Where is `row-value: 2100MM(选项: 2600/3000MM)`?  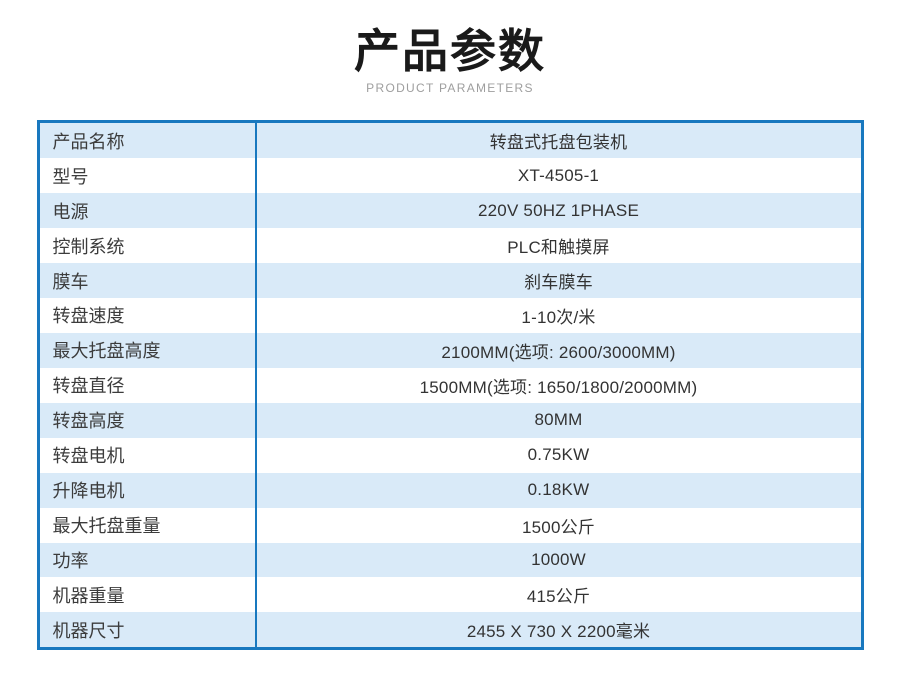
row-value: 2100MM(选项: 2600/3000MM) is located at coordinates (558, 352).